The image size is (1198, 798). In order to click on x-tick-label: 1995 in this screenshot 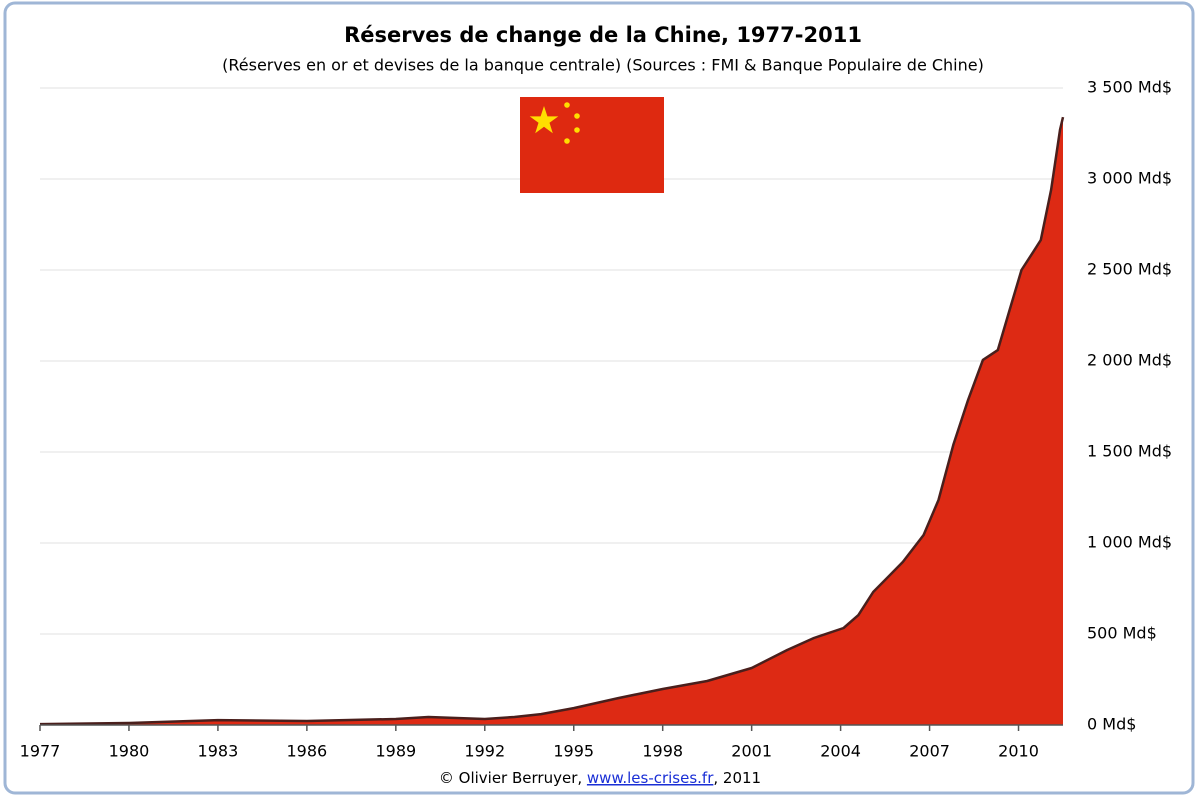, I will do `click(573, 751)`.